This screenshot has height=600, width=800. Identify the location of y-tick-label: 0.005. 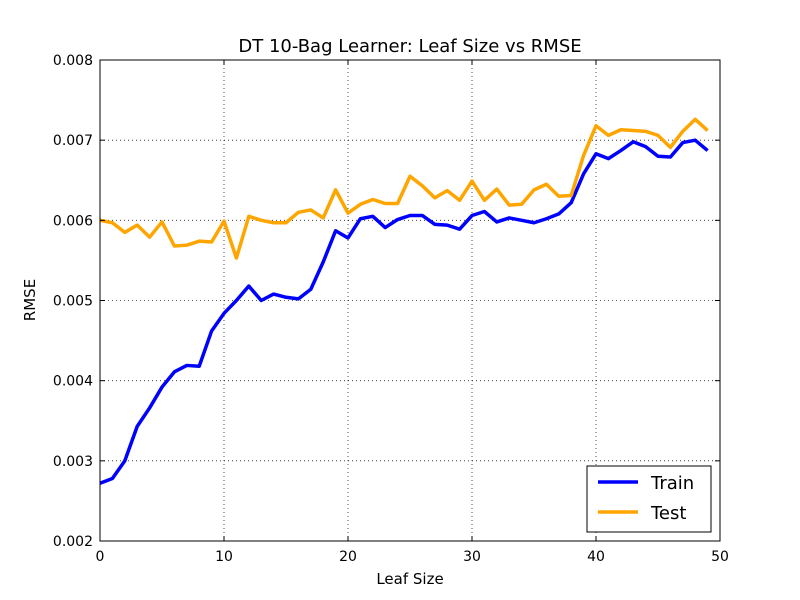
(73, 302).